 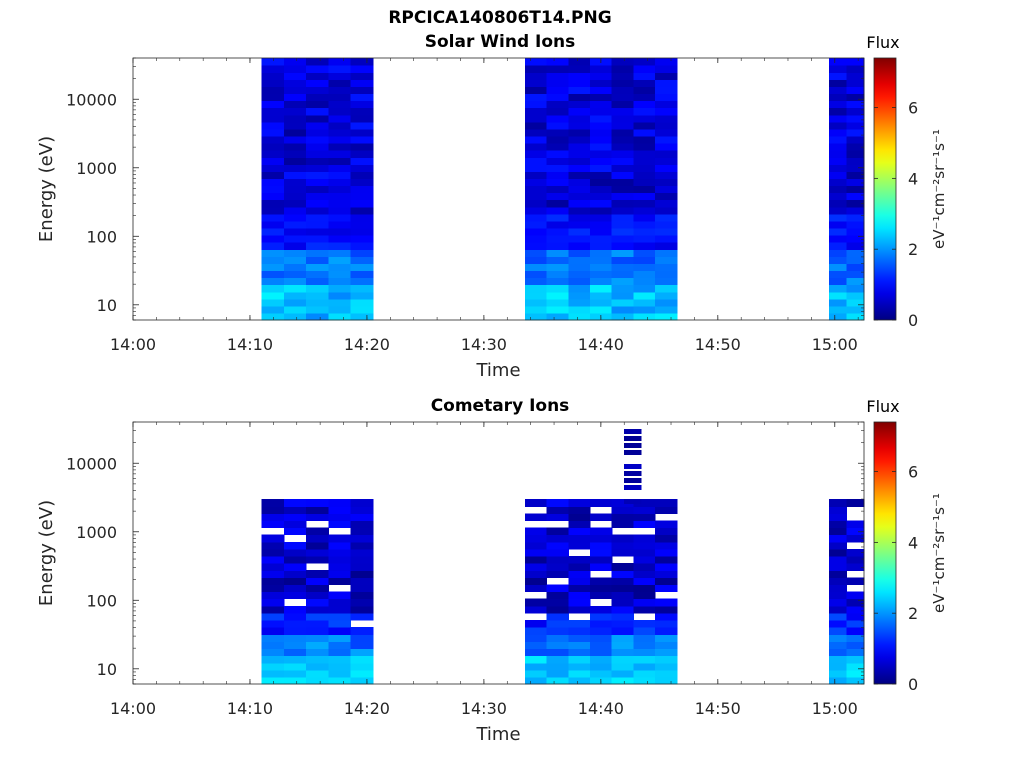 I want to click on x-tick-label: 15:00, so click(x=835, y=708).